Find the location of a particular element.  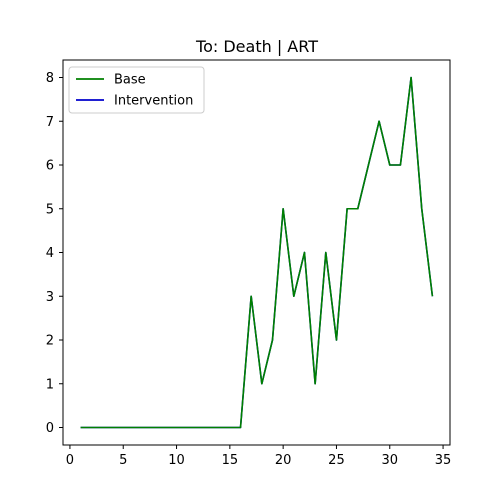

y-tick-label: 2 is located at coordinates (50, 341).